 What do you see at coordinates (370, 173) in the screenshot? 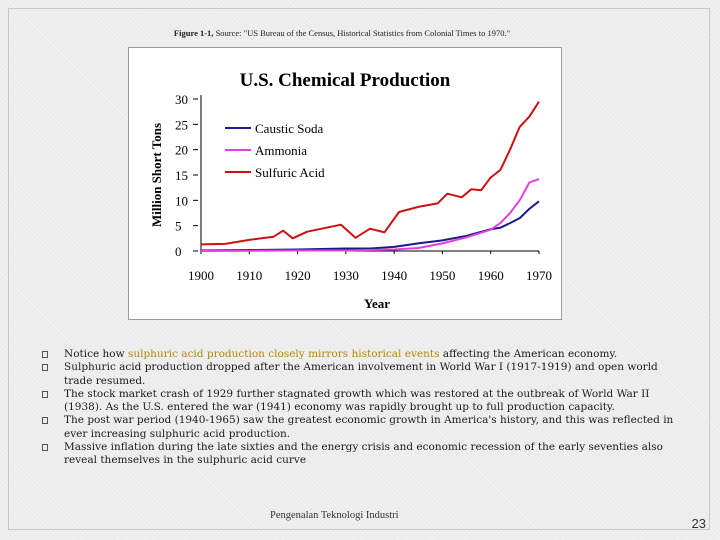
I see `series-line-sulfuric-acid` at bounding box center [370, 173].